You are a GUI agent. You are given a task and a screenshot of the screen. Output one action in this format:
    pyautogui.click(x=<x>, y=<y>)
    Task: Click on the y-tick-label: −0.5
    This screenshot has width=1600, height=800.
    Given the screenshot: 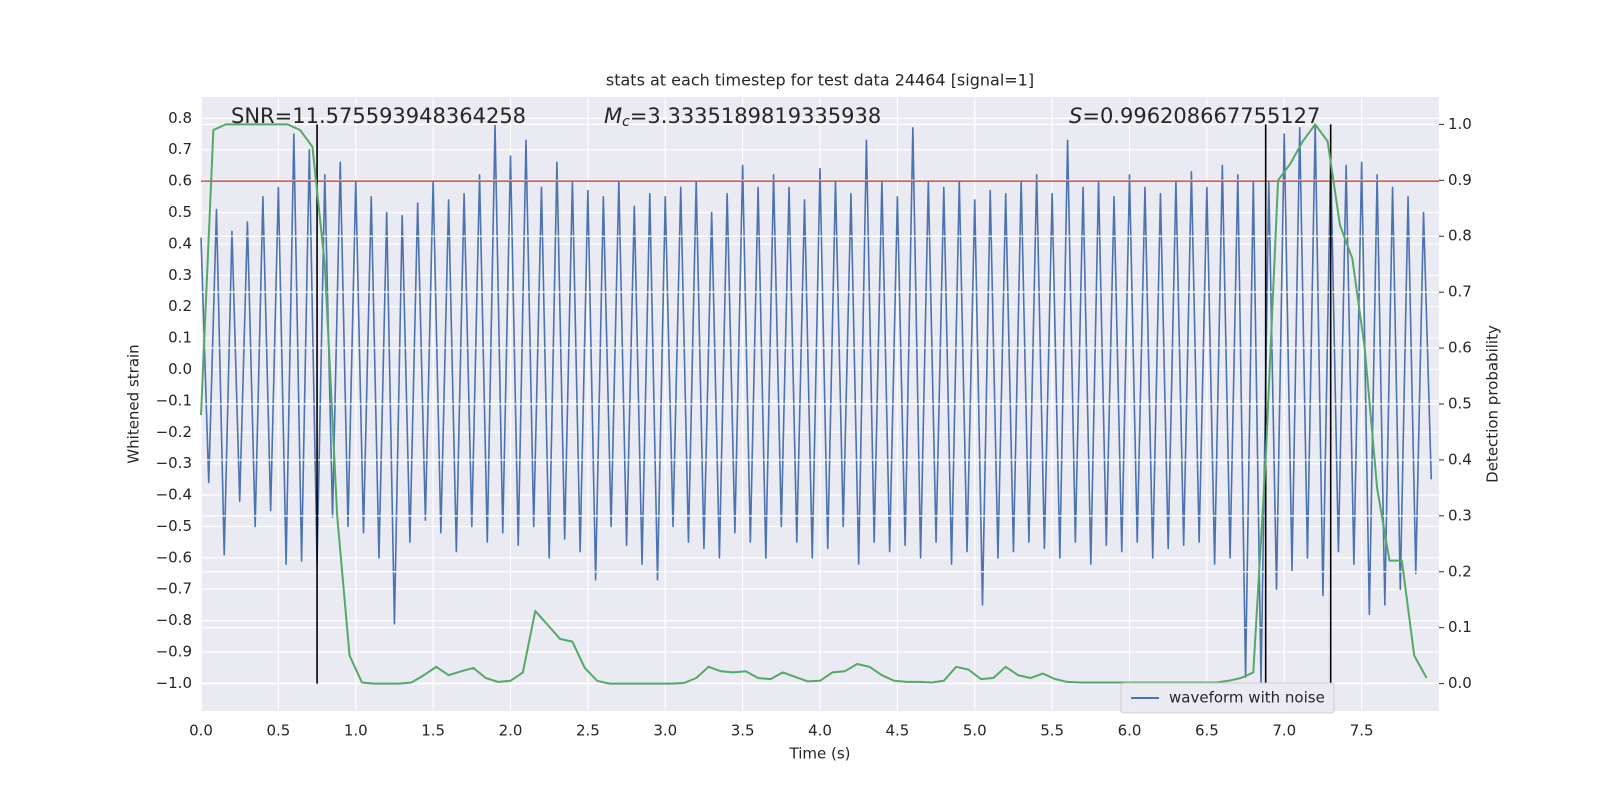 What is the action you would take?
    pyautogui.click(x=174, y=526)
    